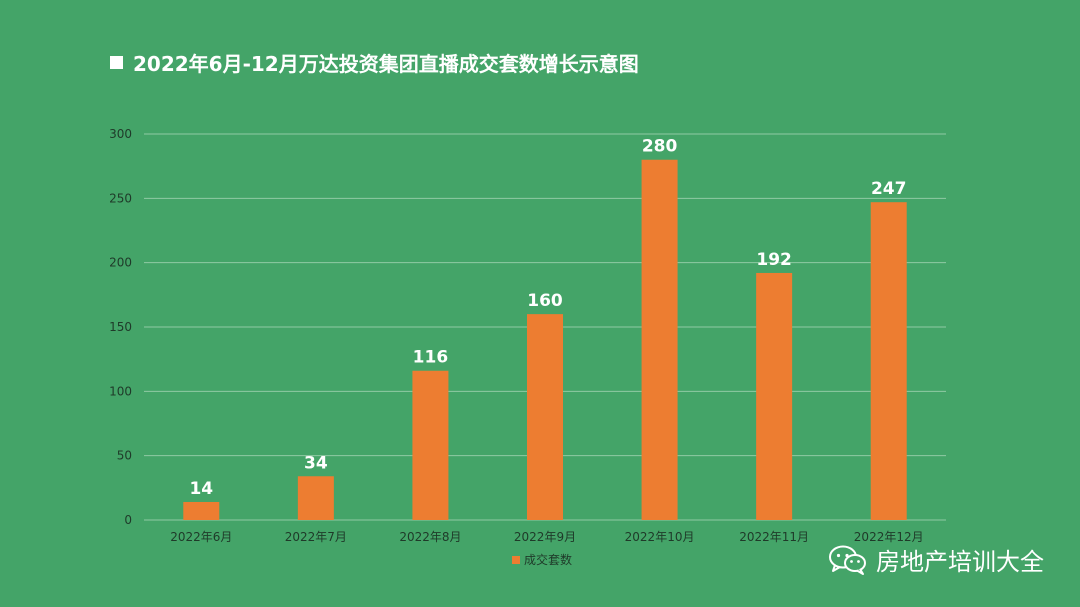 The image size is (1080, 607). I want to click on x-tick-label: 2022年7月, so click(316, 537).